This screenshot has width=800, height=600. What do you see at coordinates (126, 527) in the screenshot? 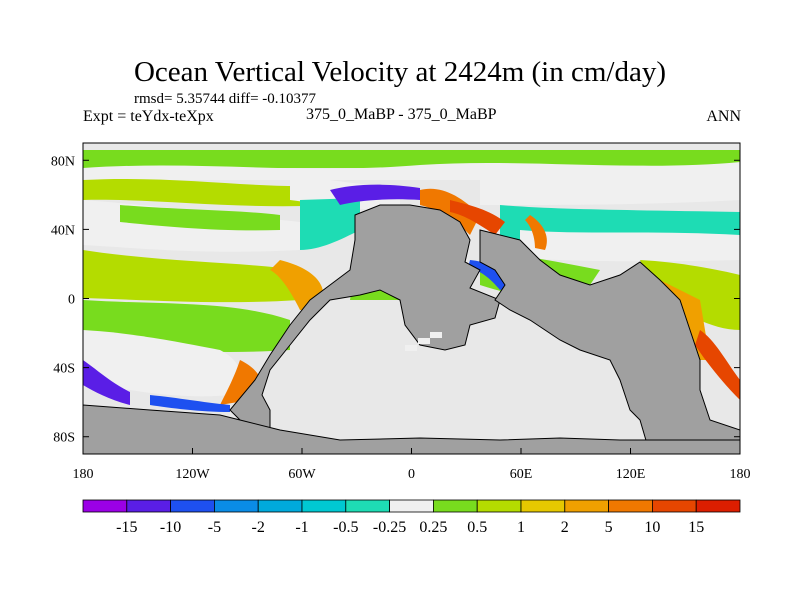
I see `colorbar-label: -15` at bounding box center [126, 527].